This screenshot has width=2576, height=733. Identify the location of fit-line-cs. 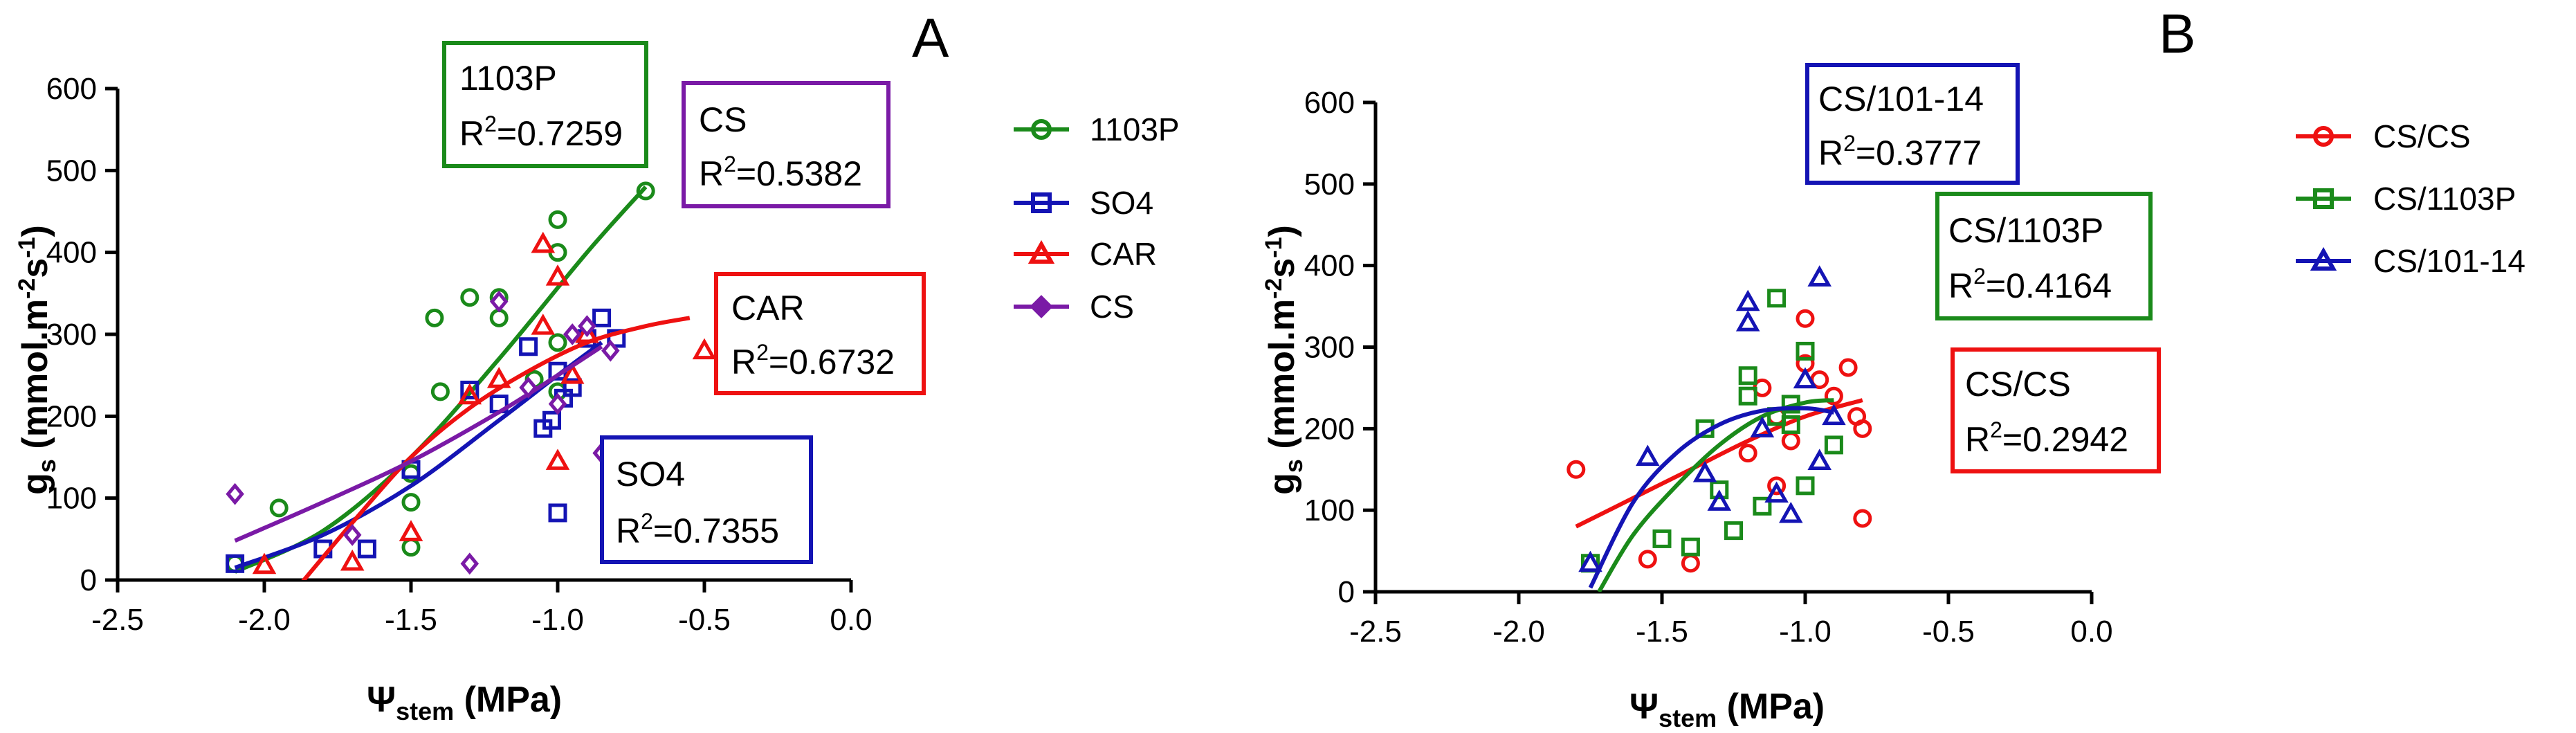
(419, 444).